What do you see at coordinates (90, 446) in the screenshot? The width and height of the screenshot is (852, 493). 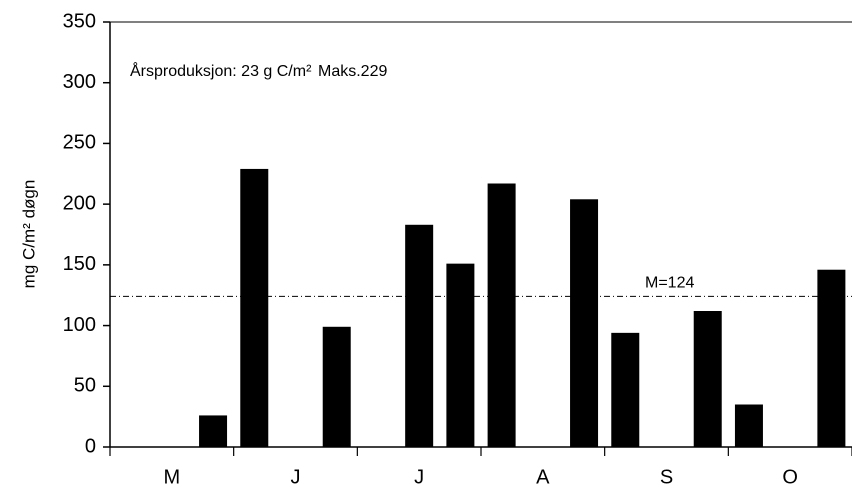 I see `y-tick-label: 0` at bounding box center [90, 446].